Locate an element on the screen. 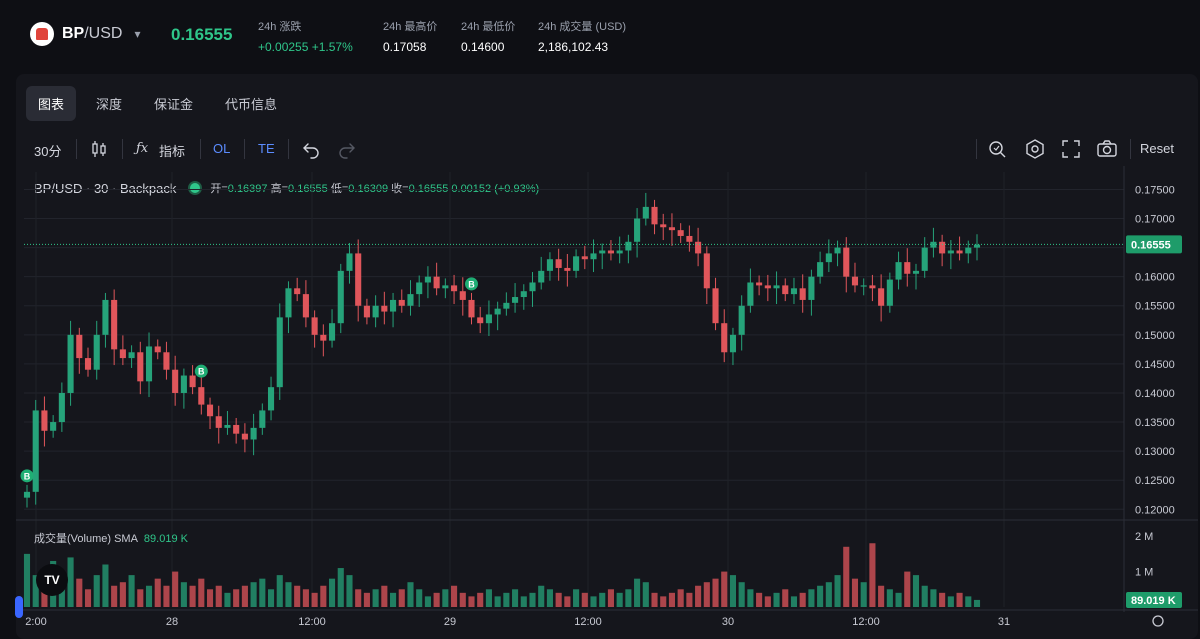 The width and height of the screenshot is (1200, 639). ol-button: OL is located at coordinates (222, 148).